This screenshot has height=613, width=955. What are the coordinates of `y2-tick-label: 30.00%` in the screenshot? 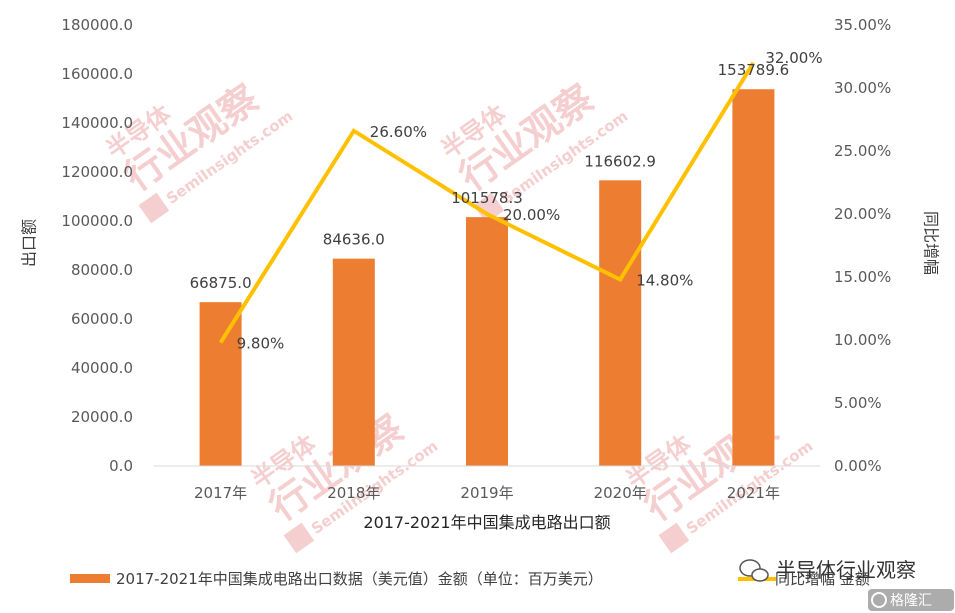 It's located at (862, 88).